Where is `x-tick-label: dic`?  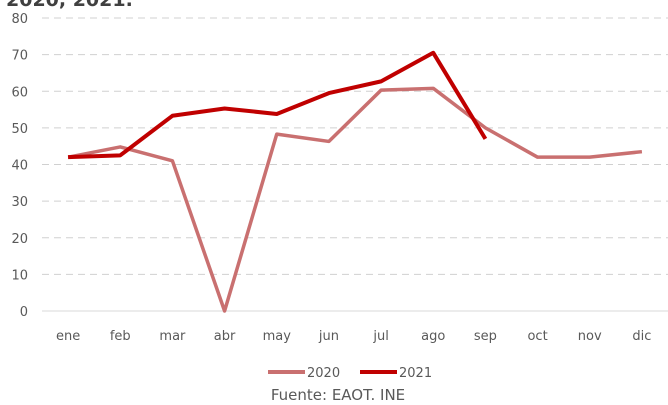 x-tick-label: dic is located at coordinates (641, 336).